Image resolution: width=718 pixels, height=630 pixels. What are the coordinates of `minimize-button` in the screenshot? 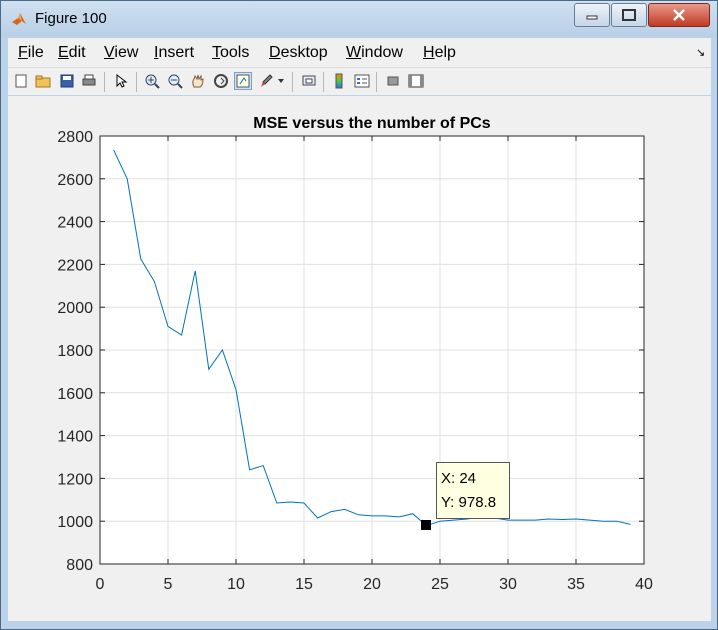 It's located at (592, 15).